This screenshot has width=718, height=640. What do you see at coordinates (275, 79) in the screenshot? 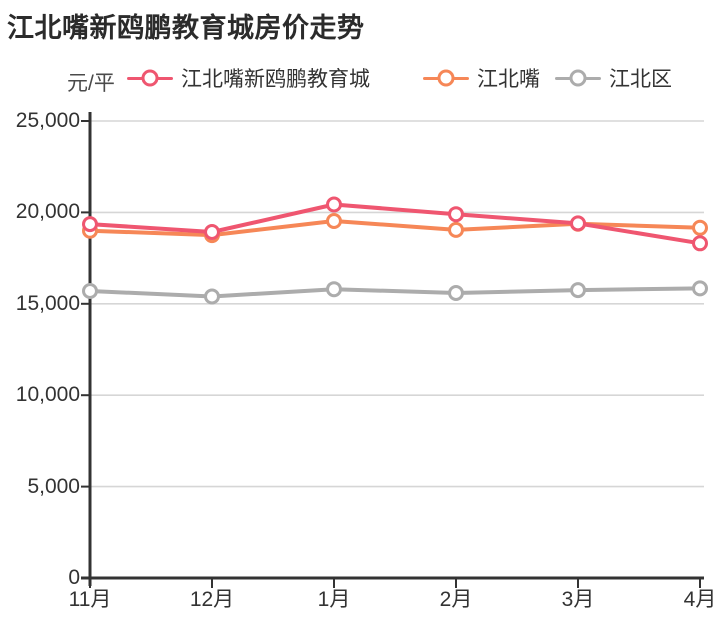
I see `legend-item-label: 江北嘴新鸥鹏教育城` at bounding box center [275, 79].